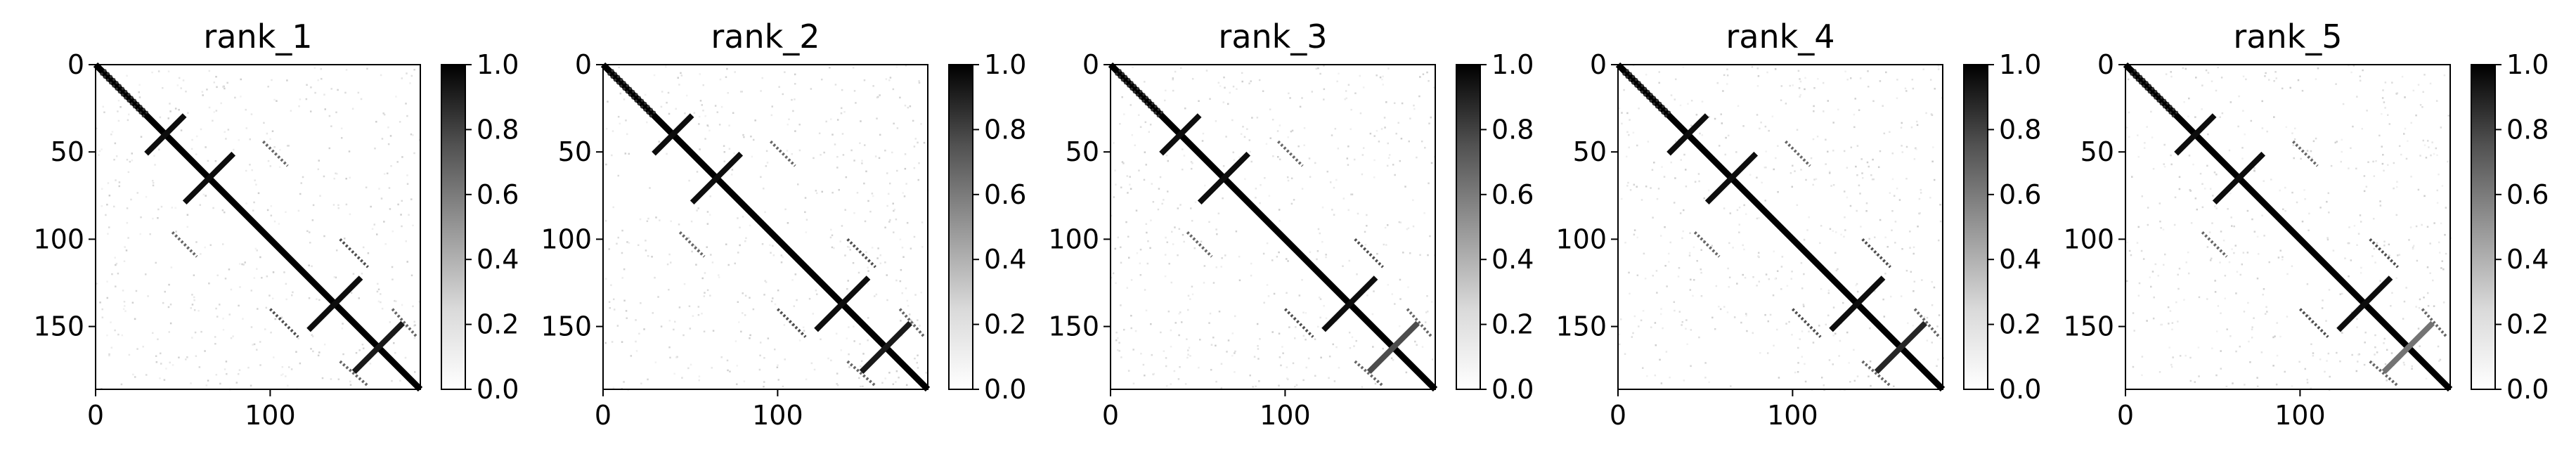  What do you see at coordinates (498, 129) in the screenshot?
I see `colorbar-tick-label: 0.8` at bounding box center [498, 129].